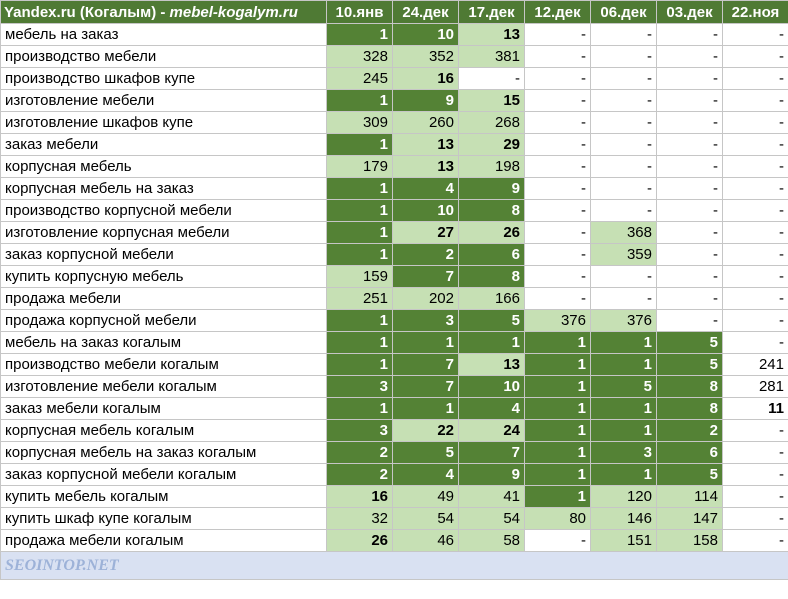 The height and width of the screenshot is (599, 788). I want to click on position-cell: 251, so click(359, 298).